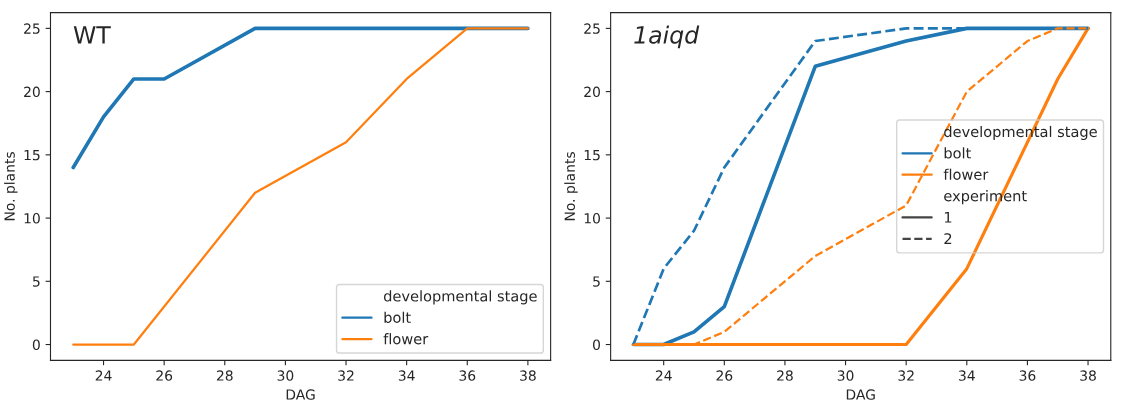 The width and height of the screenshot is (1122, 419). Describe the element at coordinates (667, 37) in the screenshot. I see `text: 1aiqd` at that location.